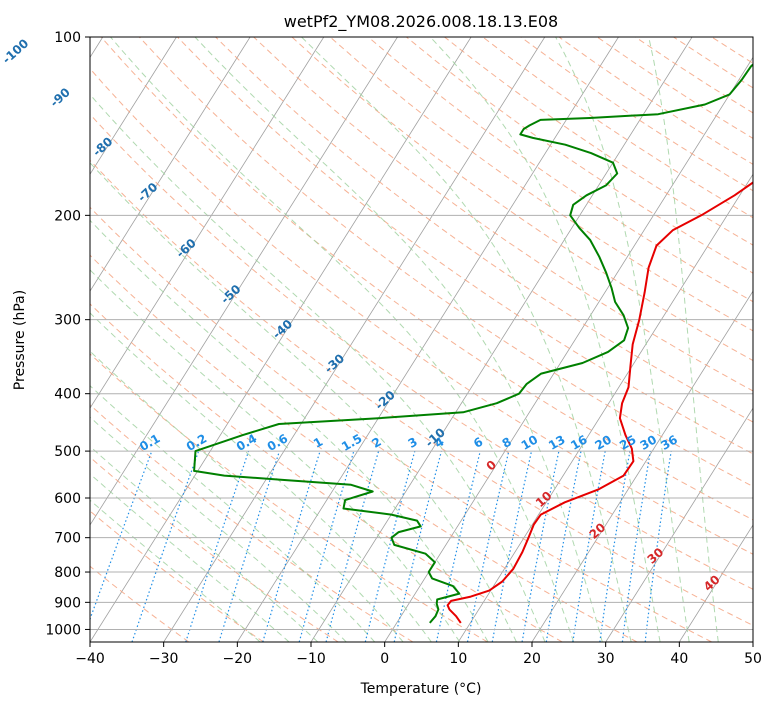 The width and height of the screenshot is (775, 708). What do you see at coordinates (492, 466) in the screenshot?
I see `moist-adiabat-label: 0` at bounding box center [492, 466].